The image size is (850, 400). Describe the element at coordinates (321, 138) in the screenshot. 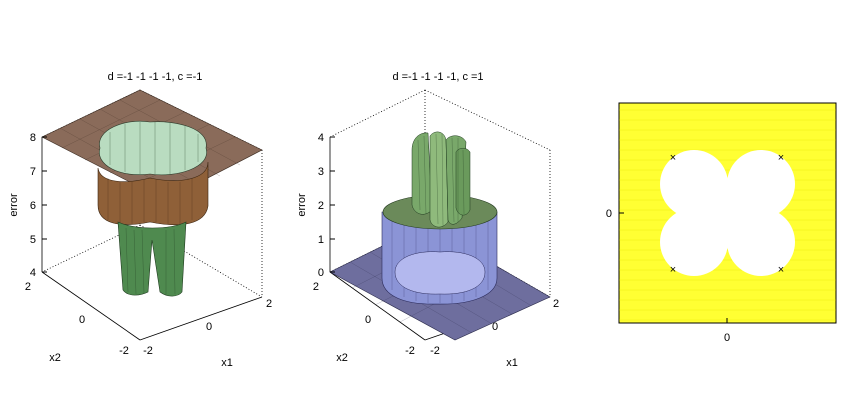

I see `plot2-ztick: 4` at that location.